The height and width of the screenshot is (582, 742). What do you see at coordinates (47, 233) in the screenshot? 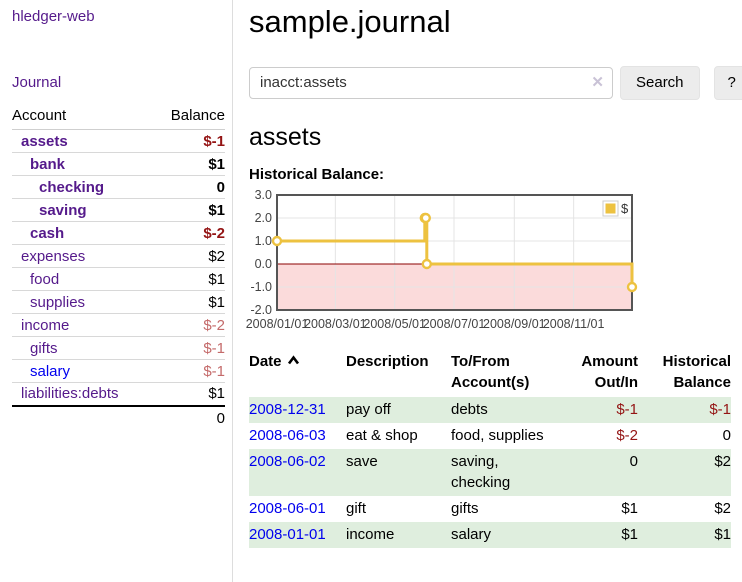
I see `account-link: cash` at bounding box center [47, 233].